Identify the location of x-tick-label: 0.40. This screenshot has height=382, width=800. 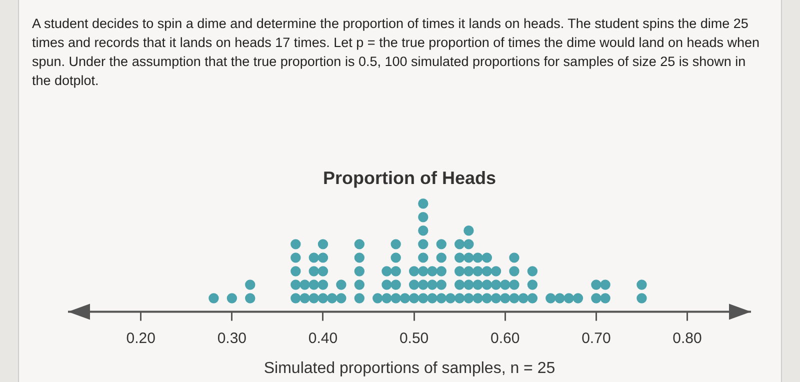
(323, 338).